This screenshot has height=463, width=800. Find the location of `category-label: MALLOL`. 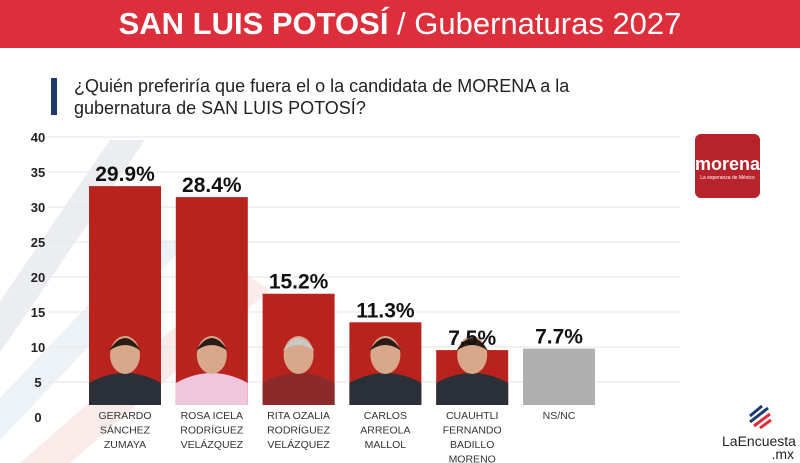

category-label: MALLOL is located at coordinates (386, 445).